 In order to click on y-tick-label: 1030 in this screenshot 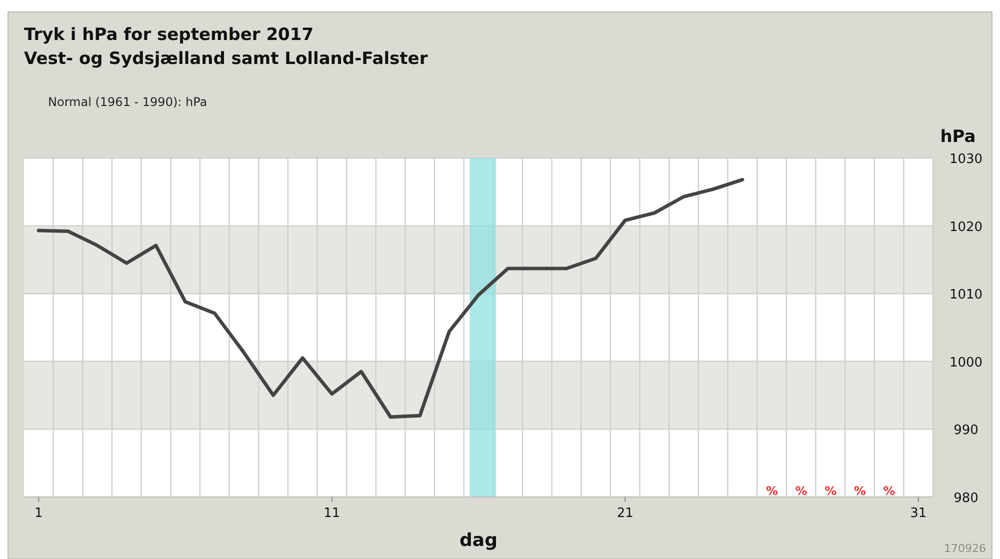, I will do `click(966, 159)`.